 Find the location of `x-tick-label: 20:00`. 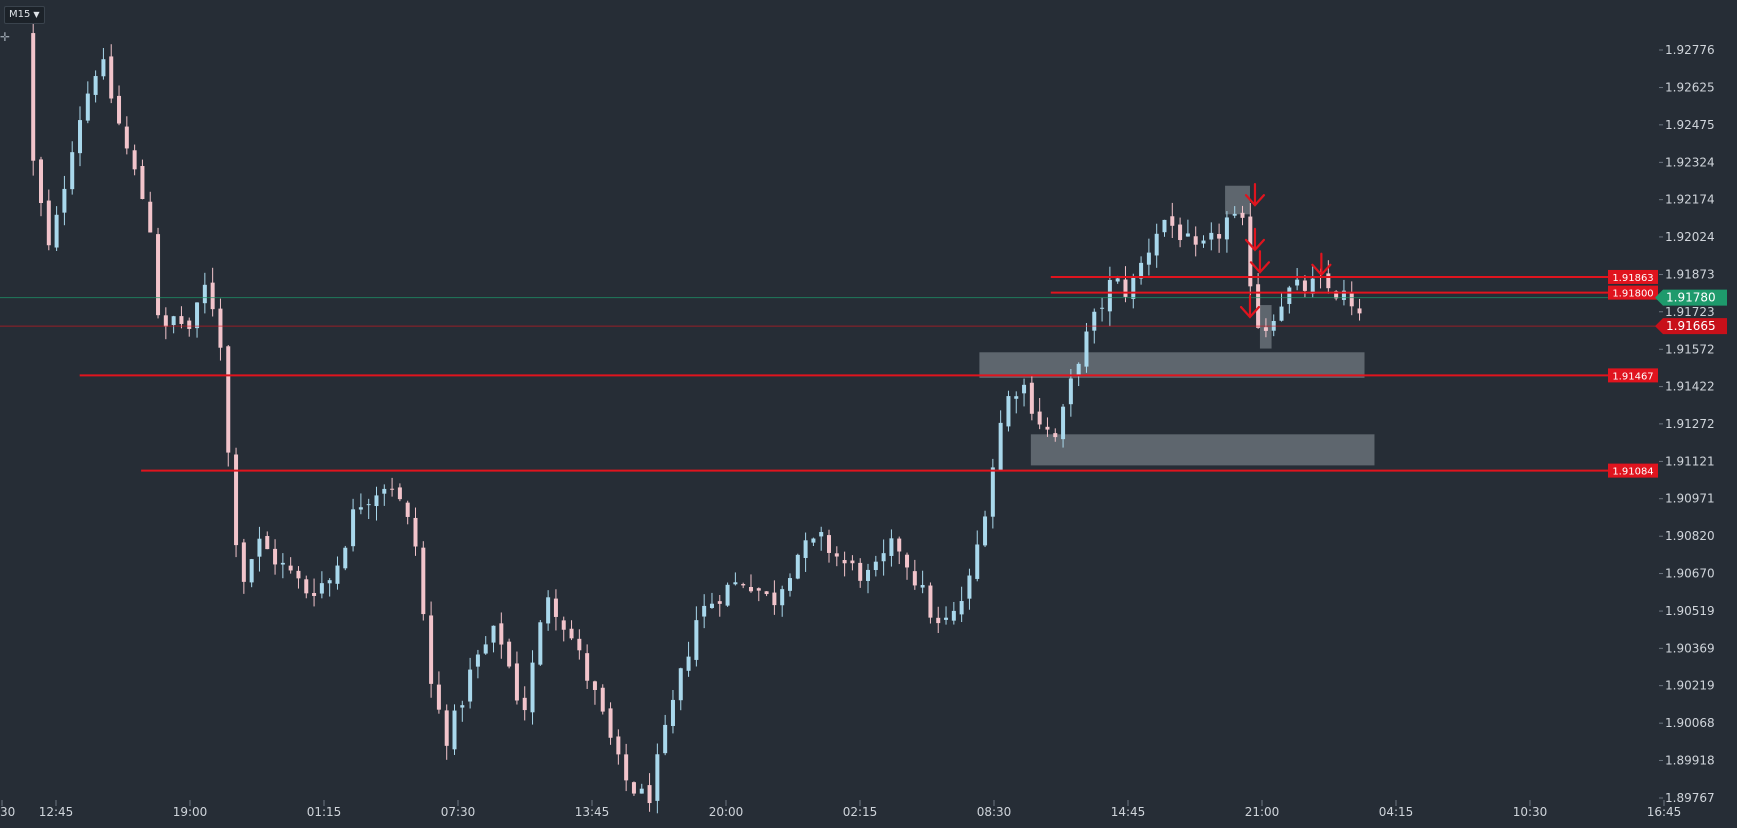

x-tick-label: 20:00 is located at coordinates (726, 812).